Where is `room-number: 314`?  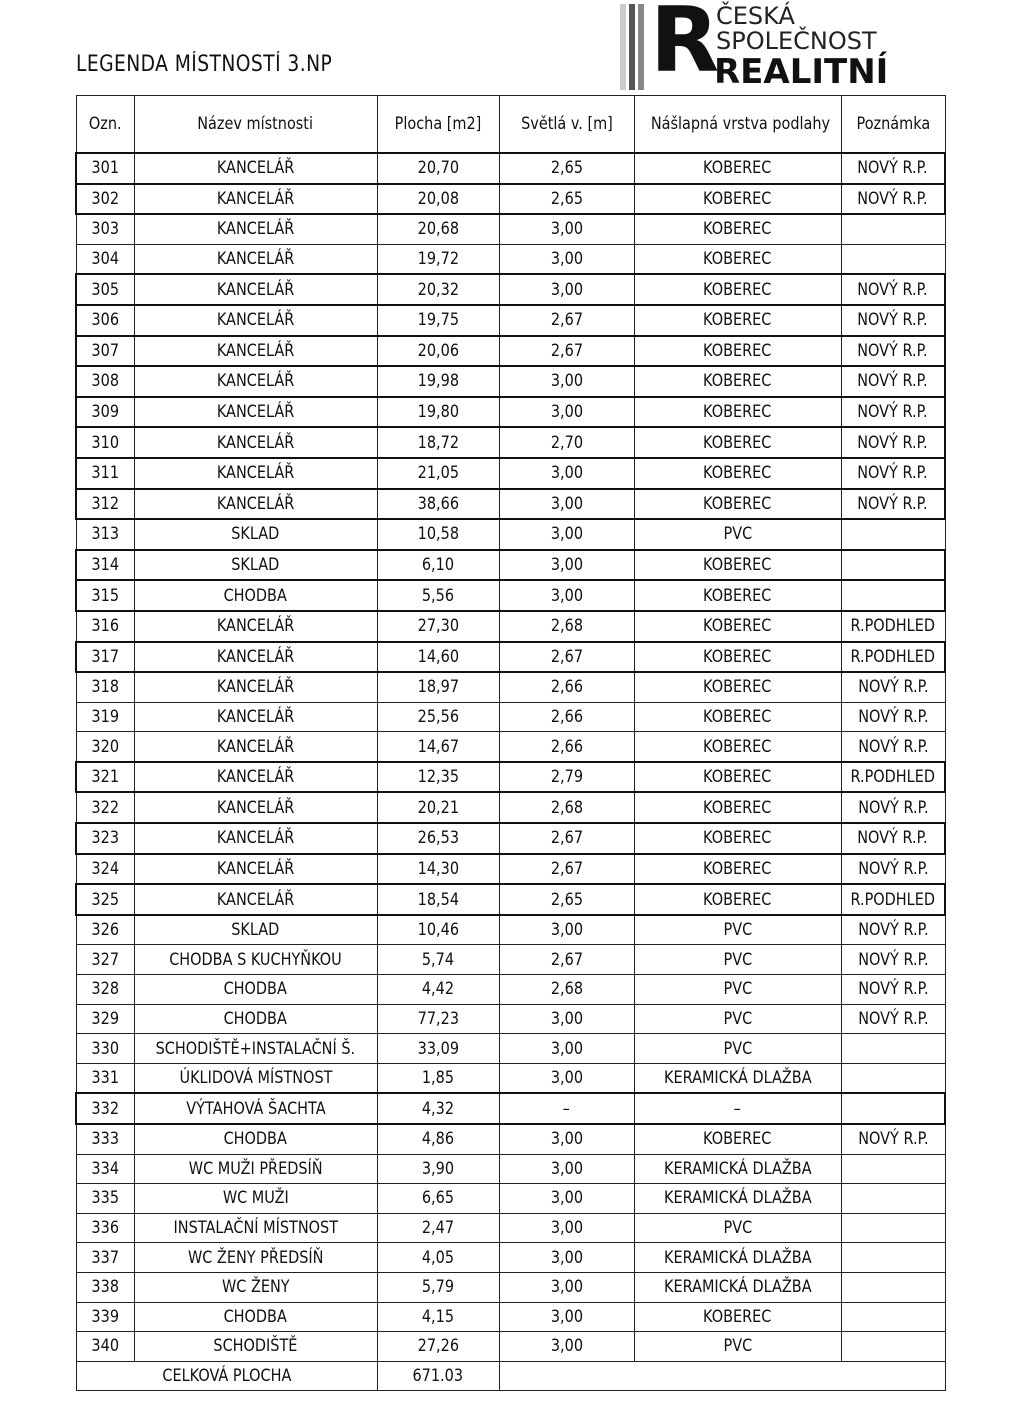 room-number: 314 is located at coordinates (105, 565).